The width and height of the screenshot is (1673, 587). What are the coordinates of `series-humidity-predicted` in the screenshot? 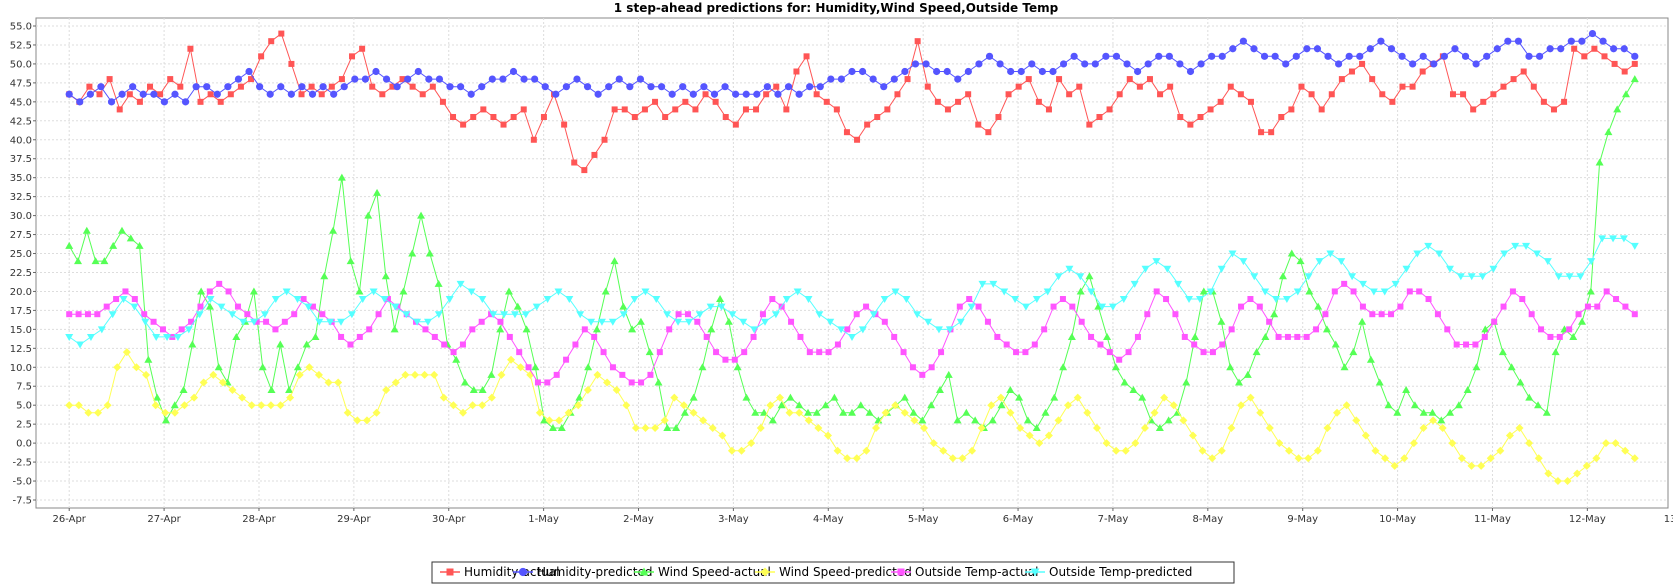 It's located at (852, 67).